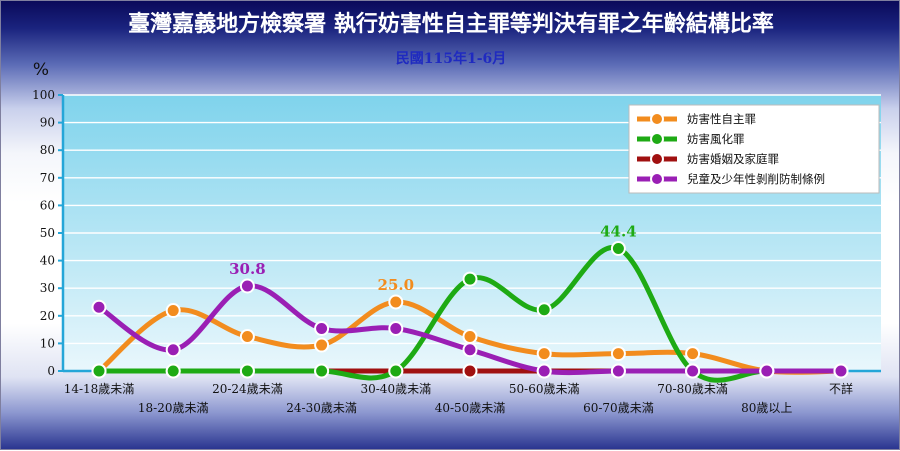 This screenshot has height=451, width=900. Describe the element at coordinates (618, 408) in the screenshot. I see `x-tick-label: 60-70歲未滿` at that location.